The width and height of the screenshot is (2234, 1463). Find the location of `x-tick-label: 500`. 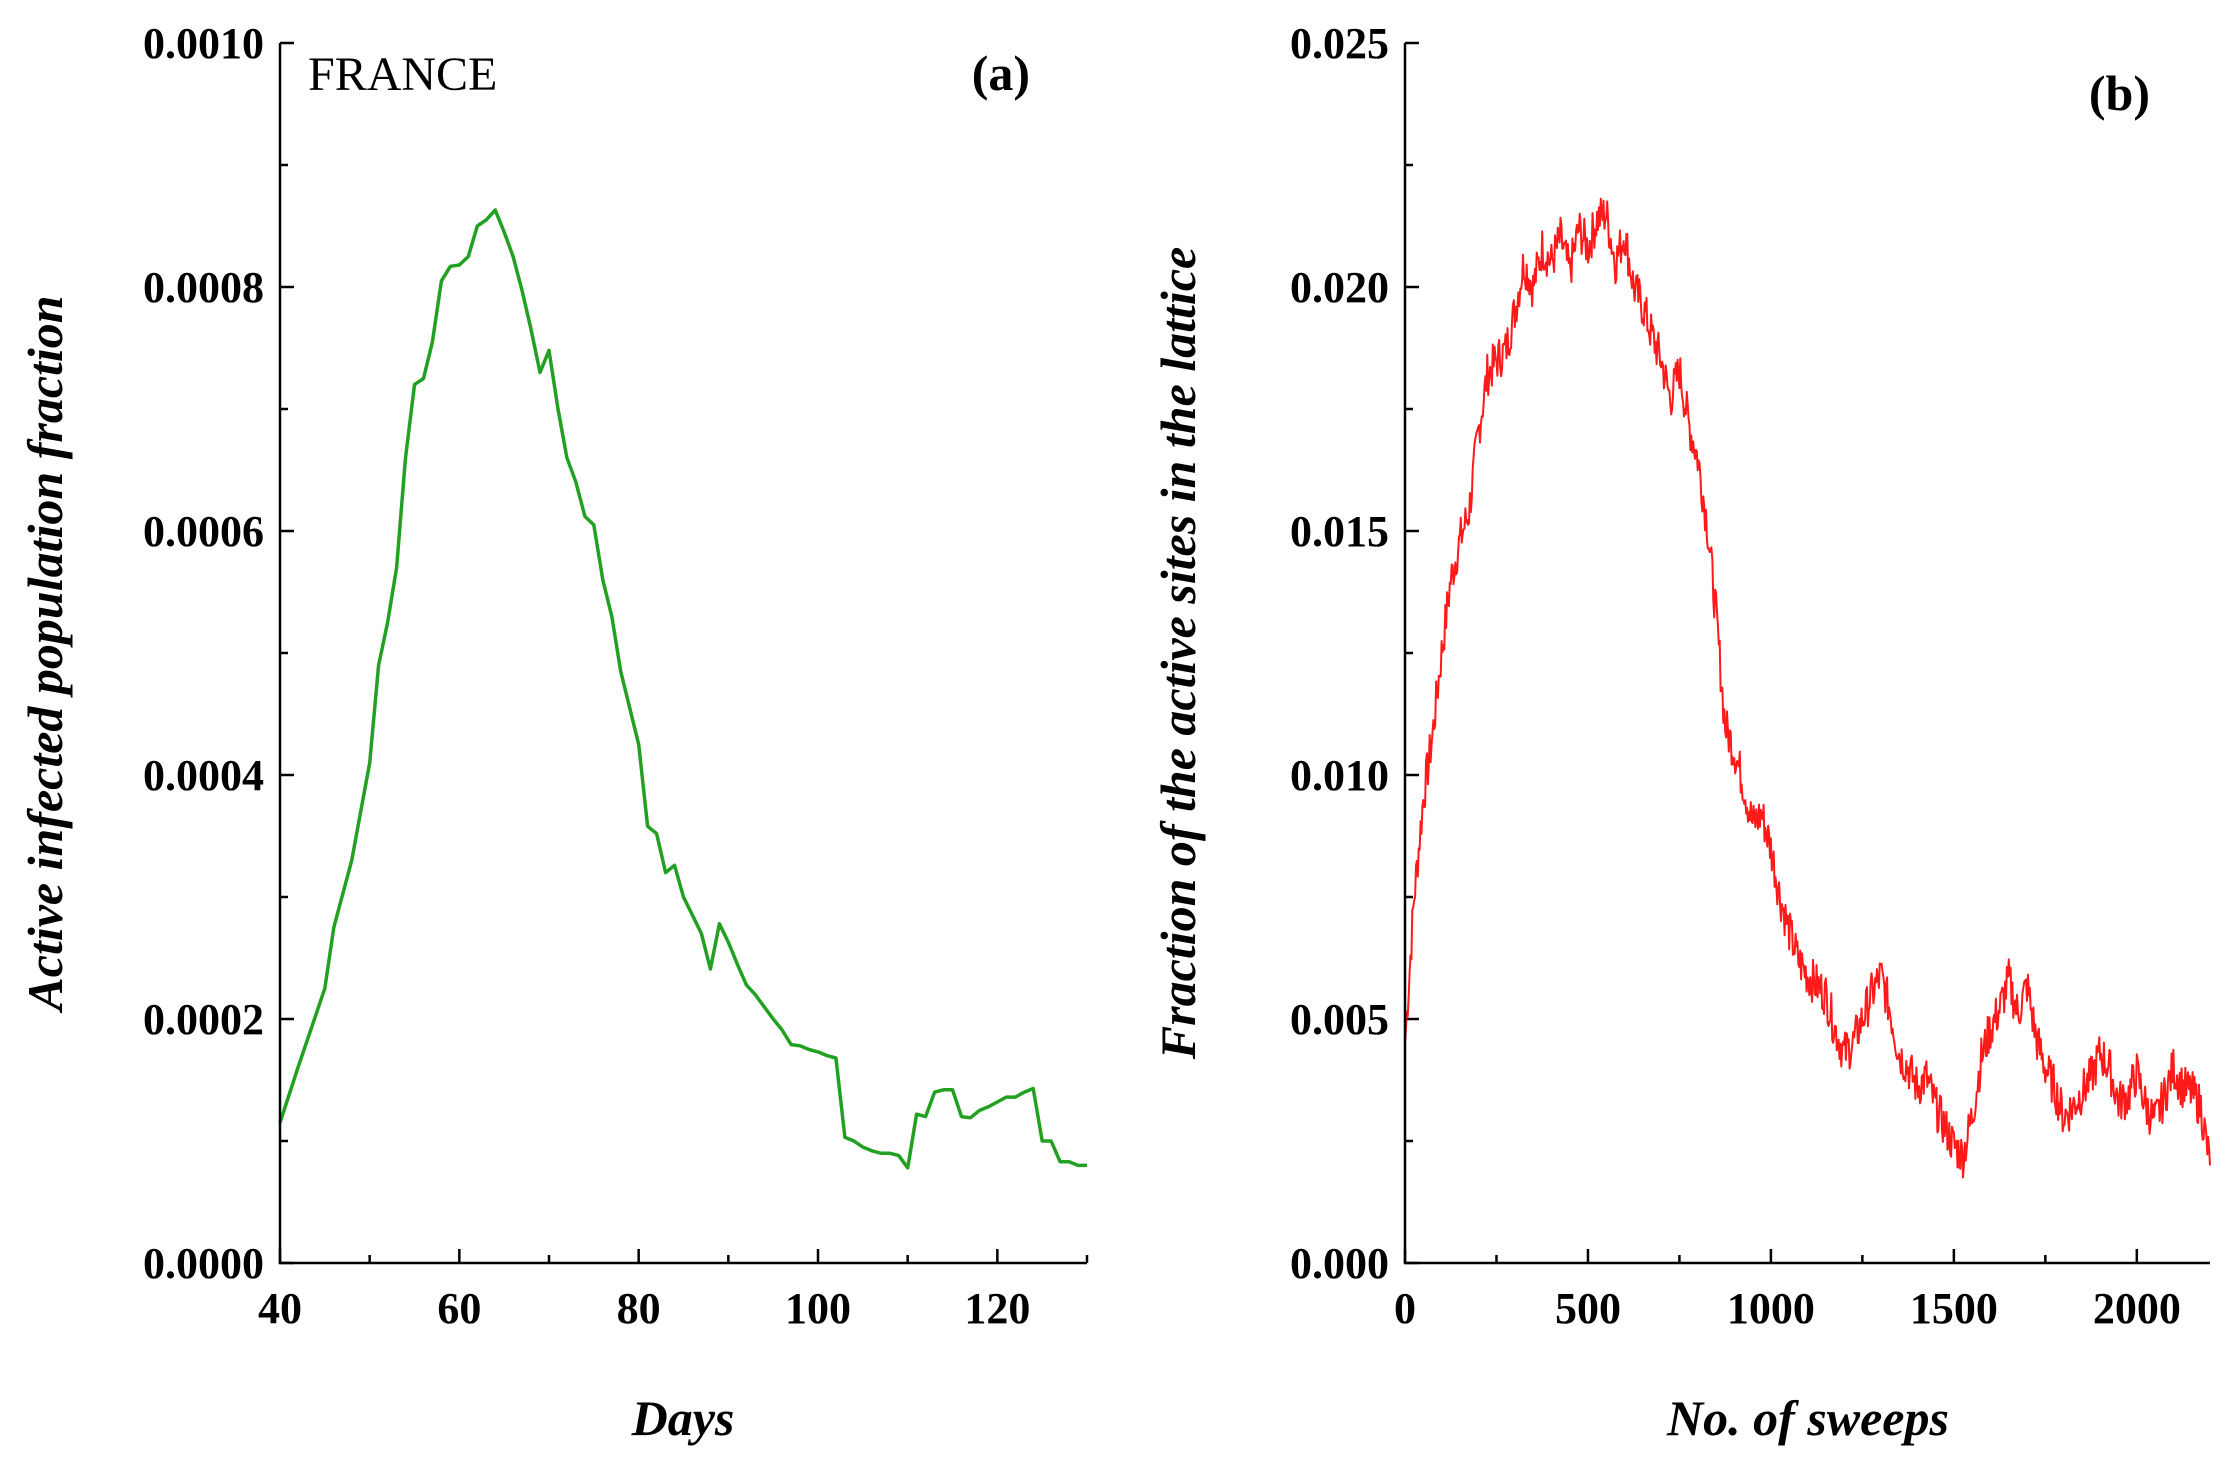

x-tick-label: 500 is located at coordinates (1588, 1308).